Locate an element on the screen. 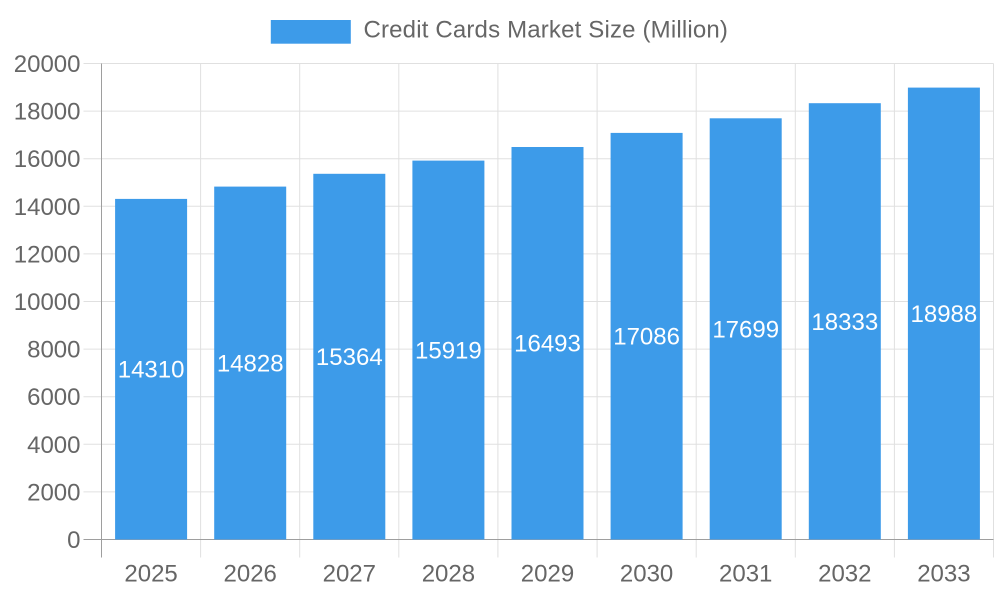 The width and height of the screenshot is (1000, 600). svg-text: 14828 is located at coordinates (250, 364).